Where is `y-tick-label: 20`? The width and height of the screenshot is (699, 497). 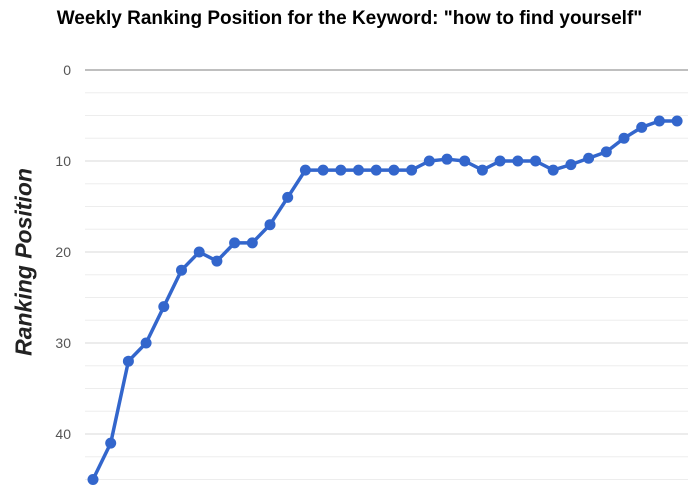 y-tick-label: 20 is located at coordinates (63, 252).